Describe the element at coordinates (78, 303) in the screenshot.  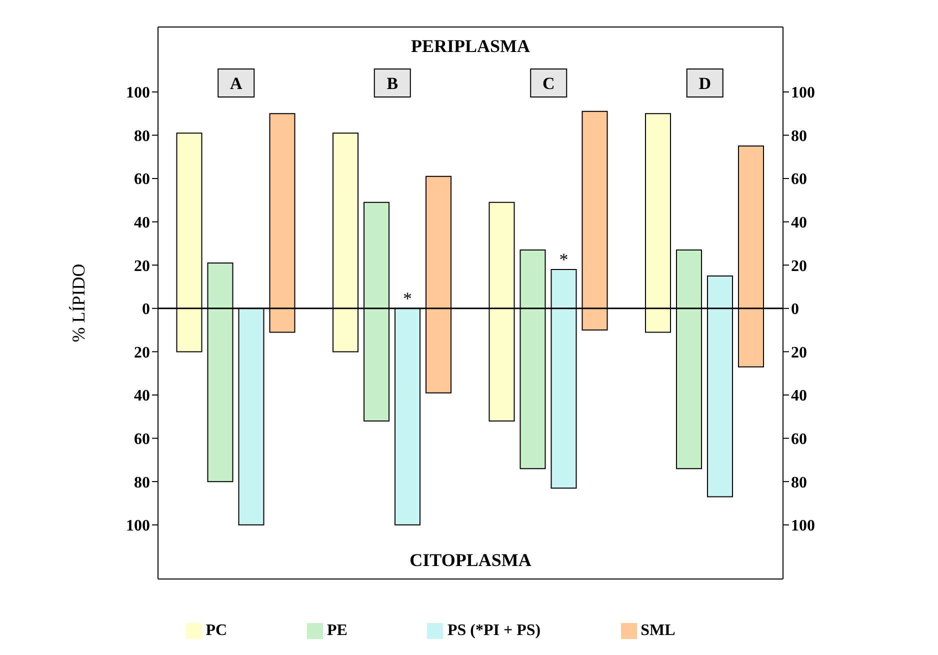
I see `y-axis-title: % LÍPIDO` at that location.